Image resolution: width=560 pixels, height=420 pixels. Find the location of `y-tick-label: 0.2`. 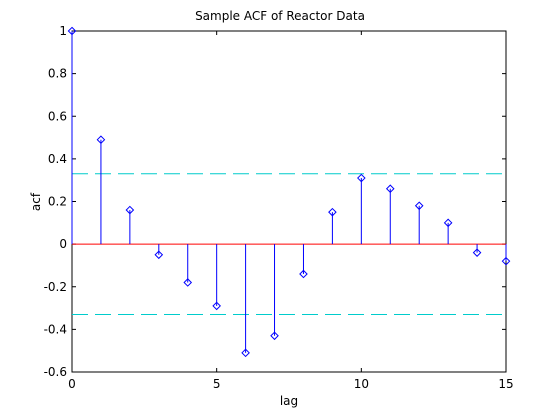

y-tick-label: 0.2 is located at coordinates (57, 202).